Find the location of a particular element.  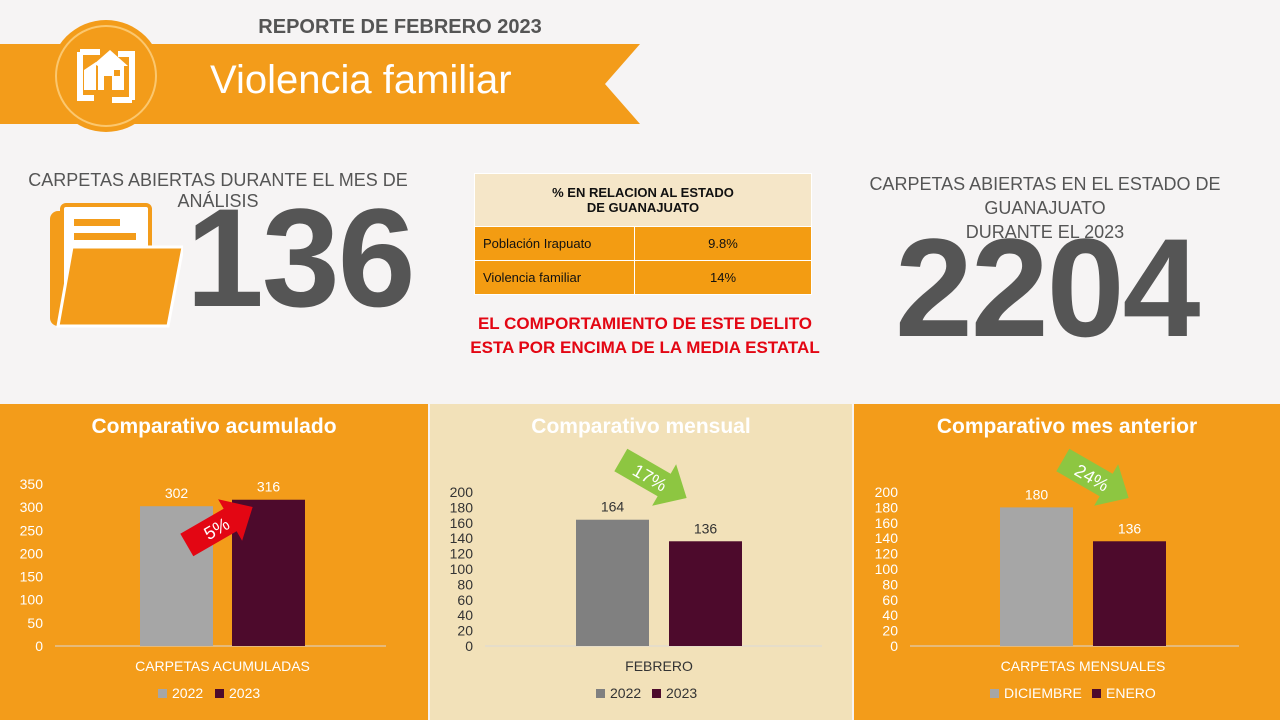

y-tick-label: 250 is located at coordinates (32, 530).